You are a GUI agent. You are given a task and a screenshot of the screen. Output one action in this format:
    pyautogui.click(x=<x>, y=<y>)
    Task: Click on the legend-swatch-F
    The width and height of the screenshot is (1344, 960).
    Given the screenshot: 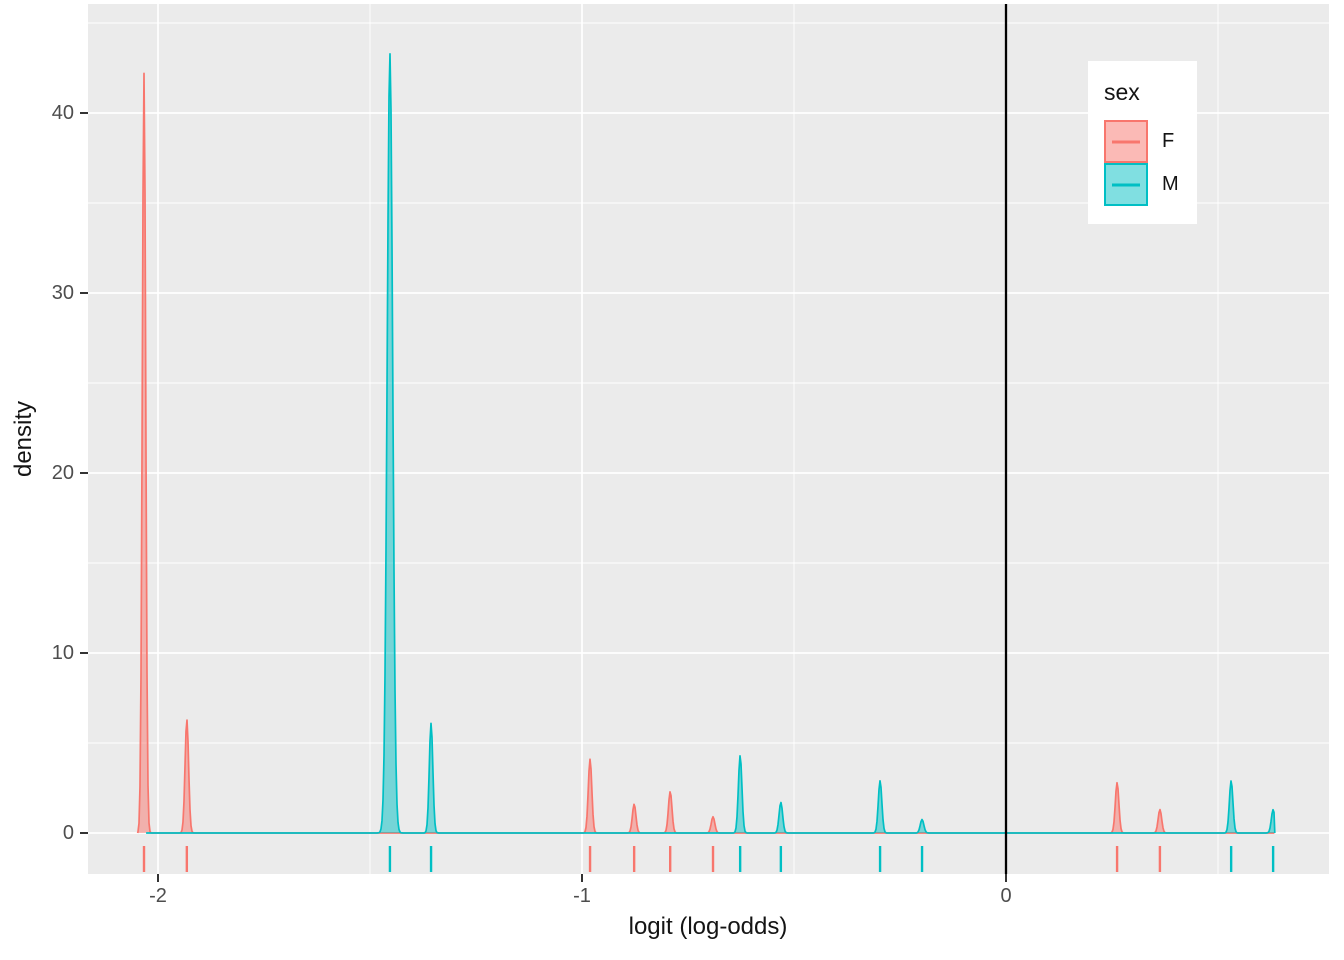 What is the action you would take?
    pyautogui.click(x=1126, y=141)
    